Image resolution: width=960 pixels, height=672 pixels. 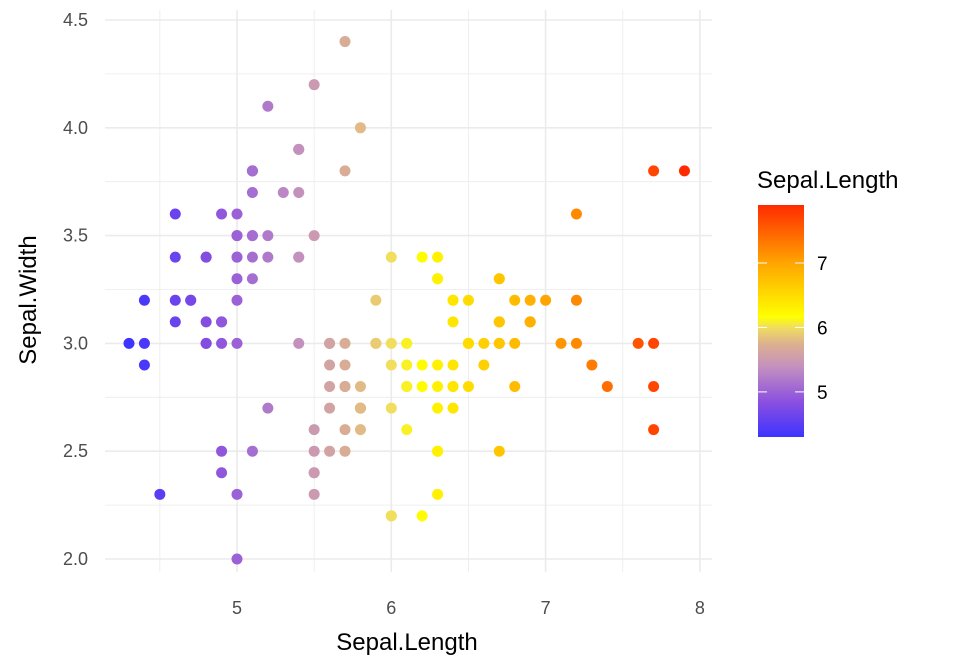 What do you see at coordinates (793, 329) in the screenshot?
I see `colorbar-ticks: 5 6 7` at bounding box center [793, 329].